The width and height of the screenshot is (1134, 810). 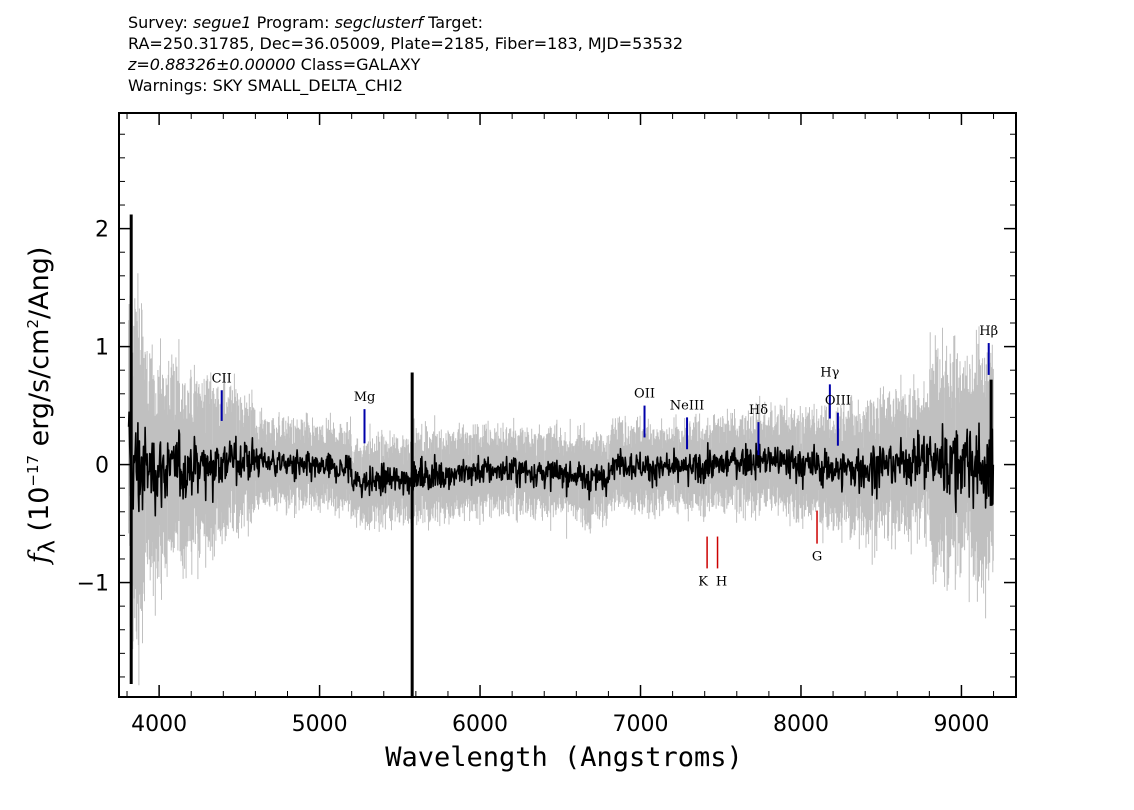 I want to click on absorption-line-label-1: H, so click(x=721, y=581).